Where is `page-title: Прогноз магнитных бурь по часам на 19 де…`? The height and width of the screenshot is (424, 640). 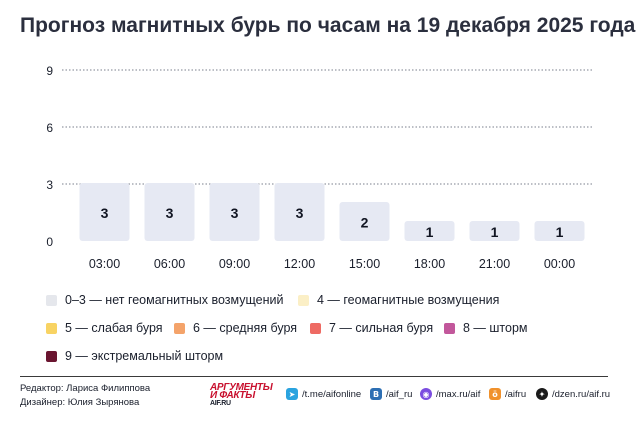
page-title: Прогноз магнитных бурь по часам на 19 де… is located at coordinates (328, 25).